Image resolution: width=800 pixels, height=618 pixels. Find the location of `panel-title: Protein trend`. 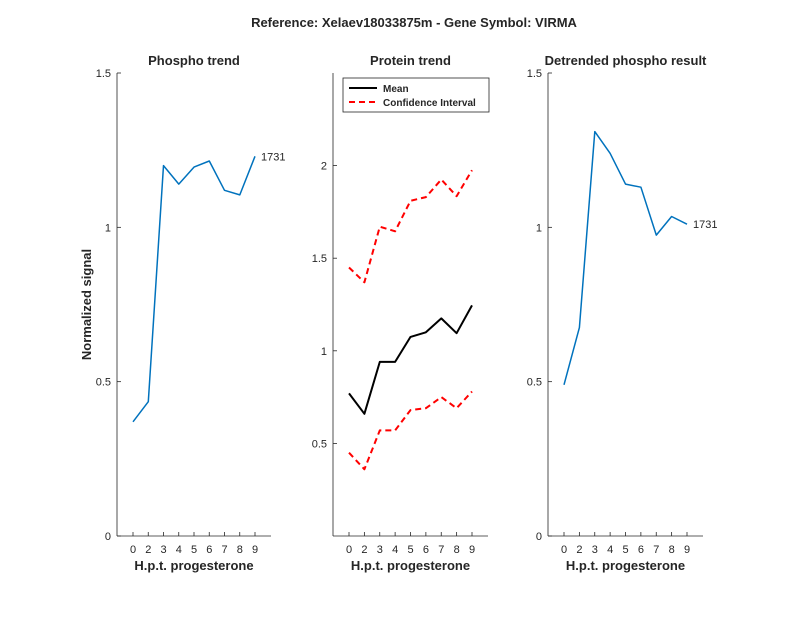

panel-title: Protein trend is located at coordinates (410, 60).